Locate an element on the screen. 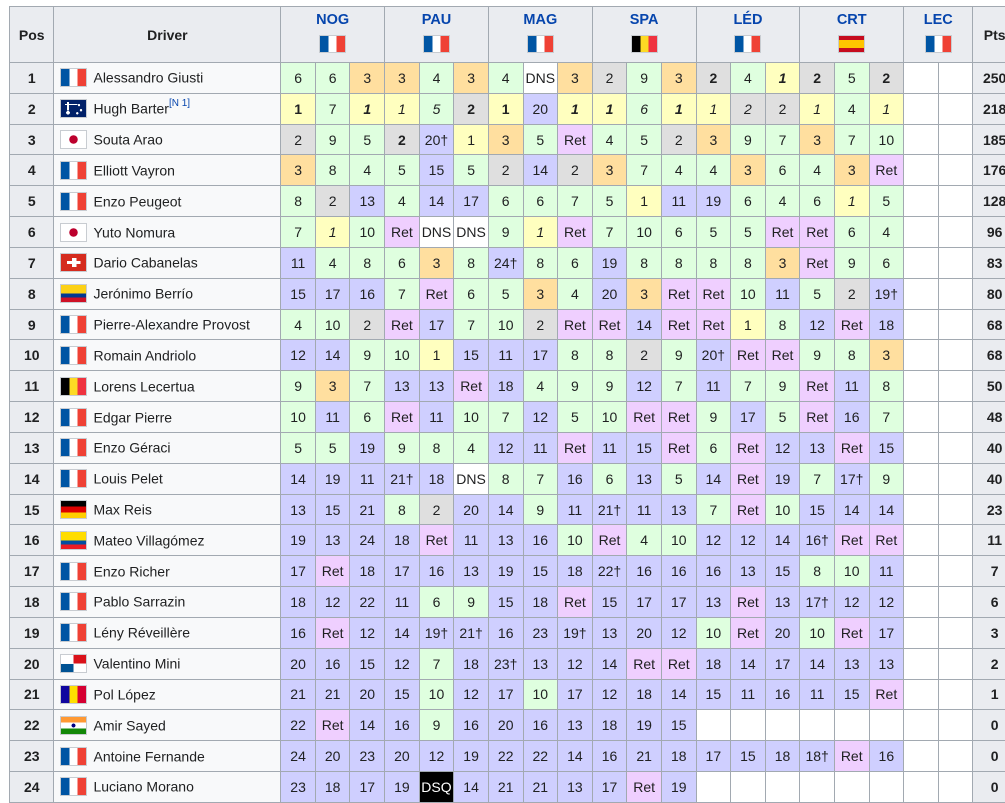 Image resolution: width=1005 pixels, height=803 pixels. points-cell: 250 is located at coordinates (989, 78).